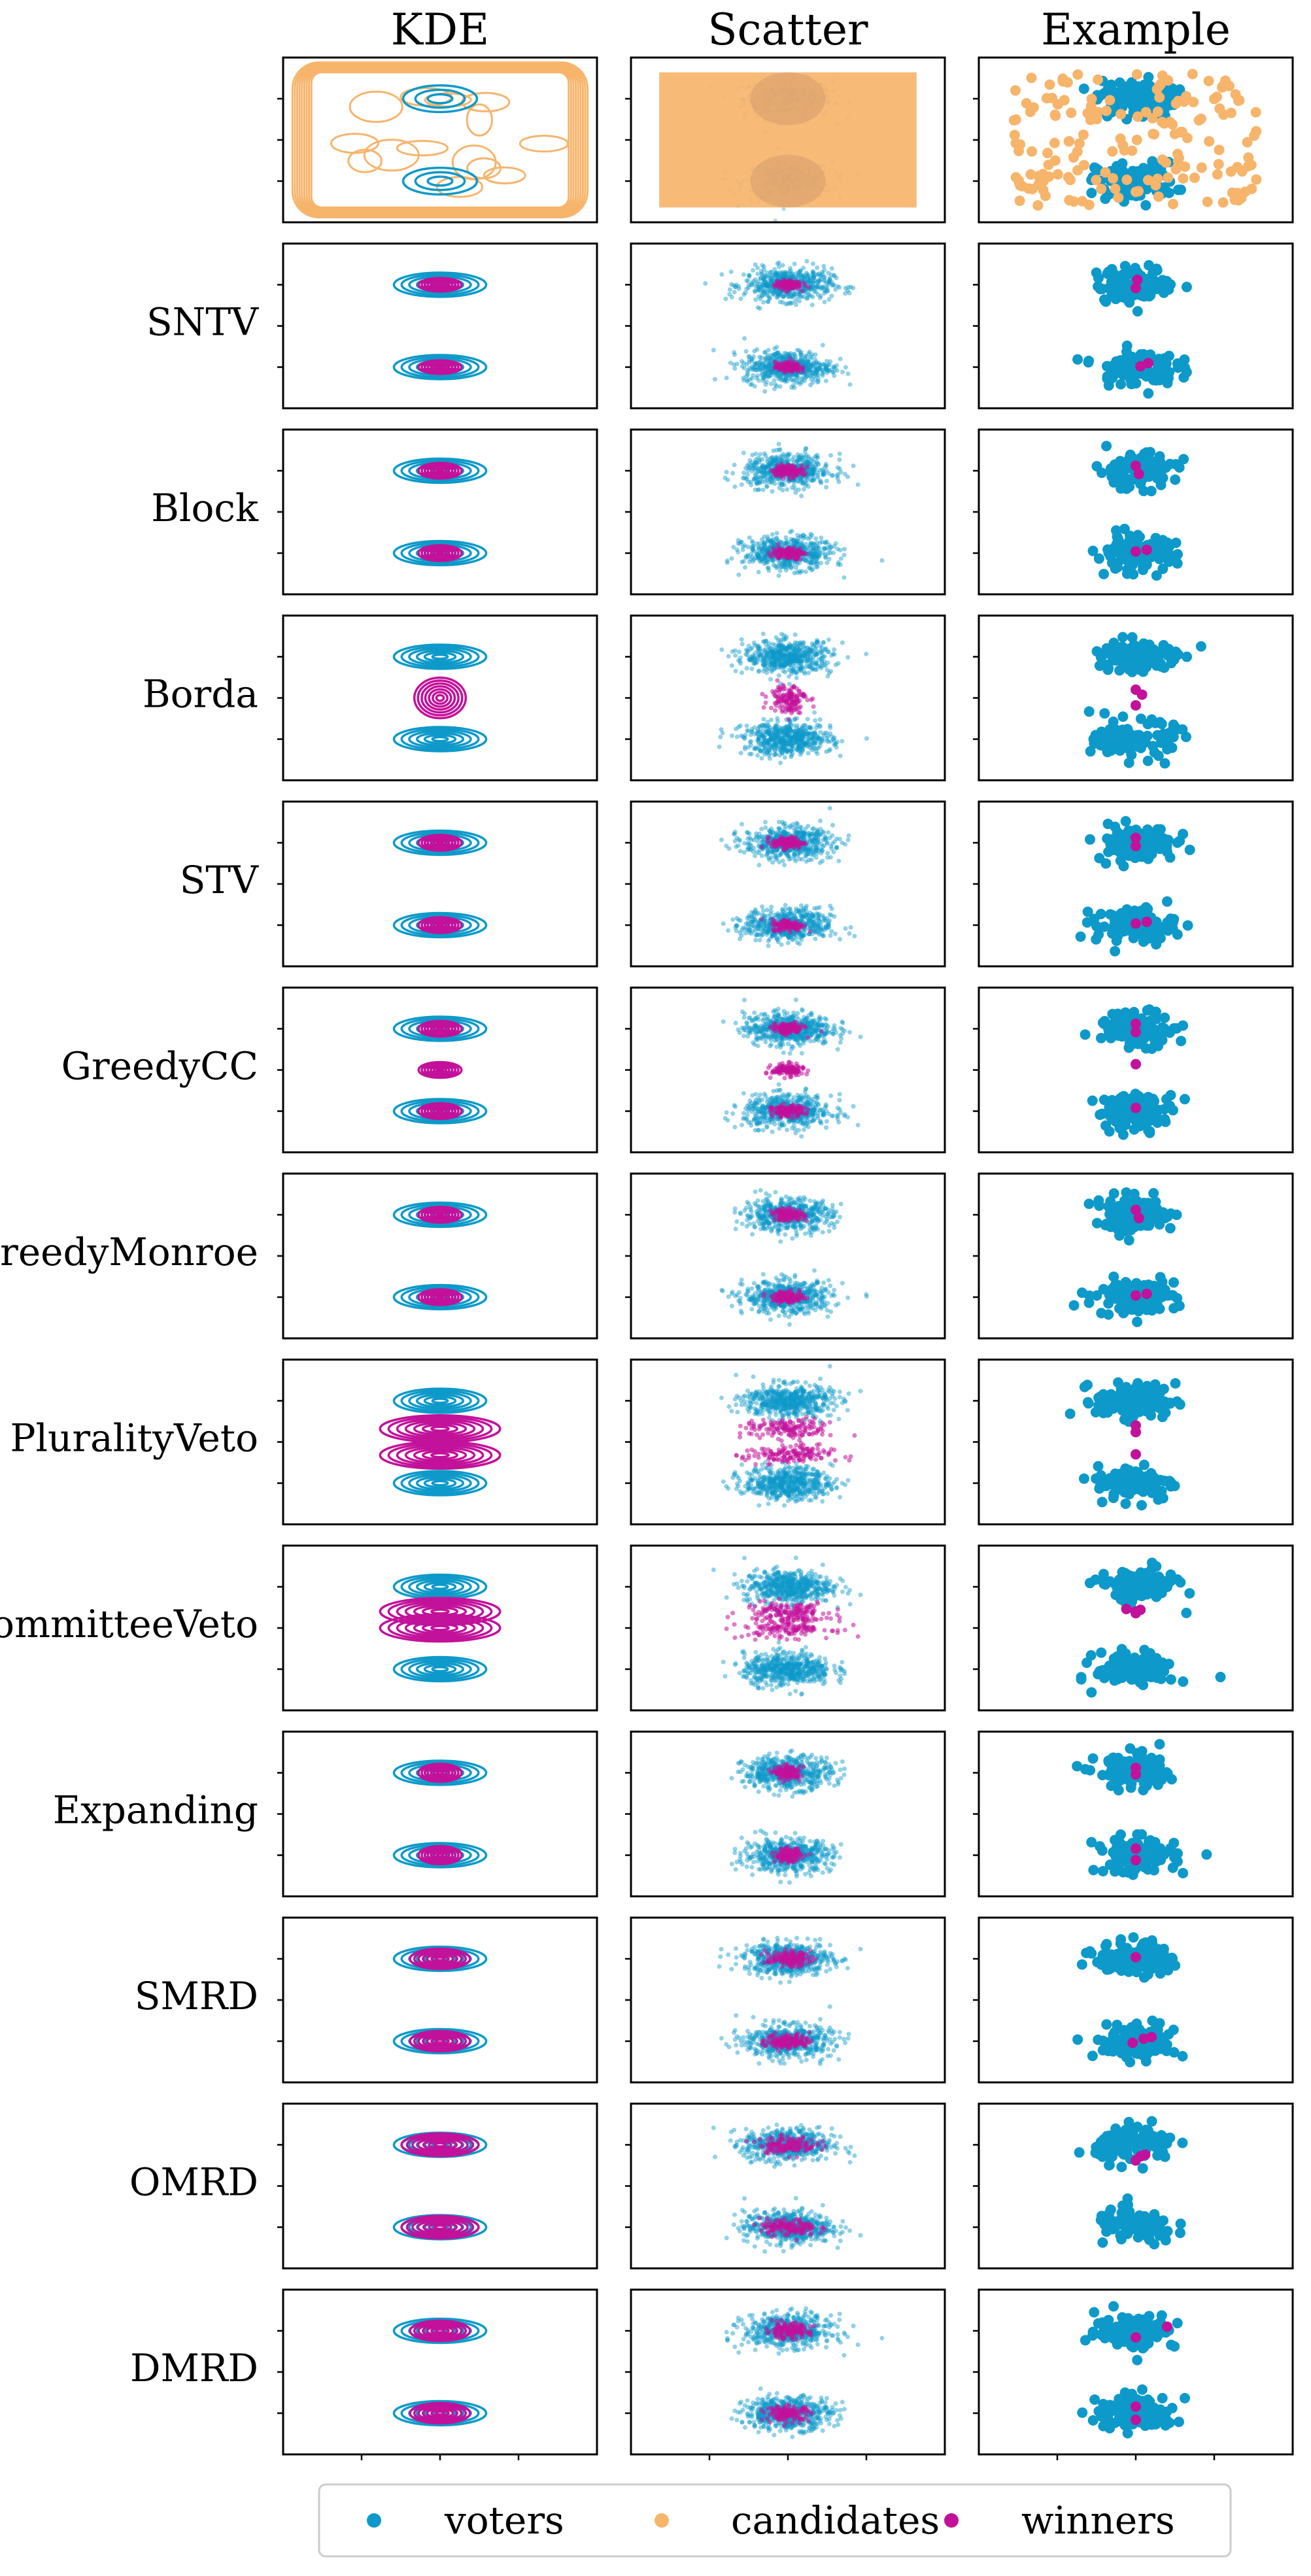 Image resolution: width=1311 pixels, height=2576 pixels. I want to click on panel-sntv-example, so click(1133, 326).